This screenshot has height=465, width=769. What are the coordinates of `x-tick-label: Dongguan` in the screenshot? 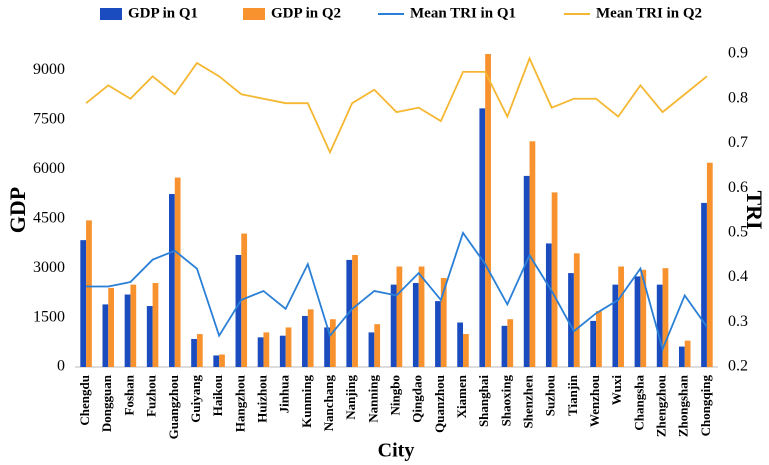 It's located at (106, 403).